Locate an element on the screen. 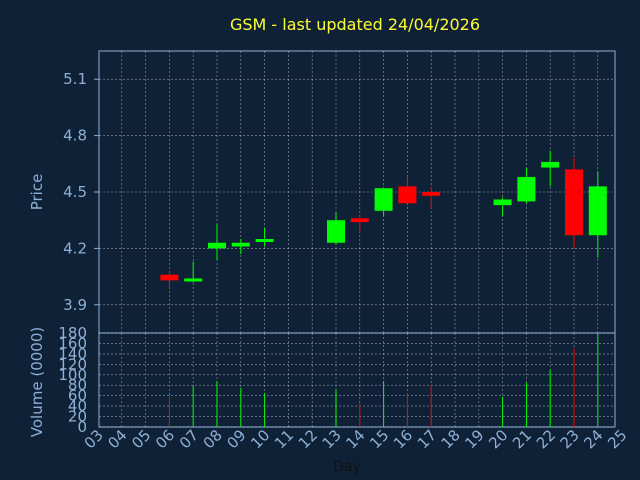 The width and height of the screenshot is (640, 480). x-axis-label: Day is located at coordinates (347, 467).